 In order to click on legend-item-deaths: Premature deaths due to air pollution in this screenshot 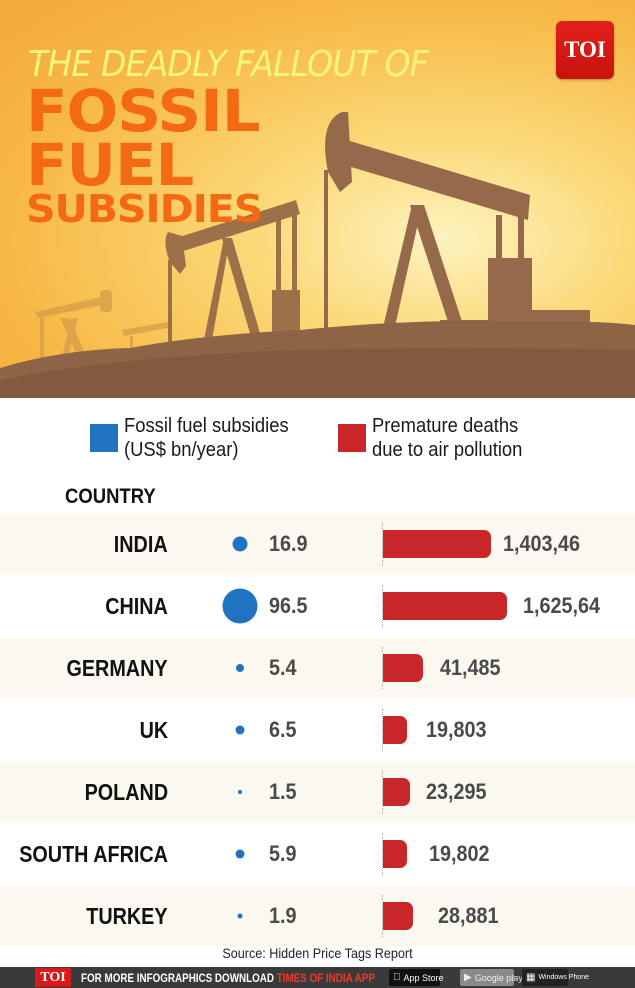, I will do `click(436, 438)`.